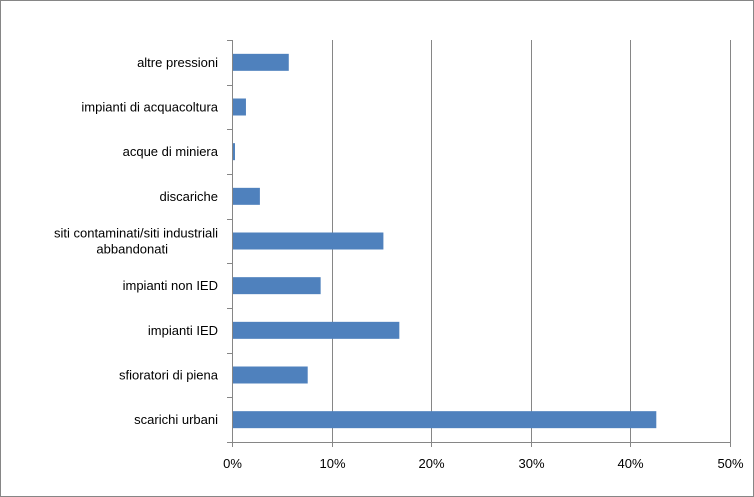 The height and width of the screenshot is (497, 754). What do you see at coordinates (170, 285) in the screenshot?
I see `category-label: impianti non IED` at bounding box center [170, 285].